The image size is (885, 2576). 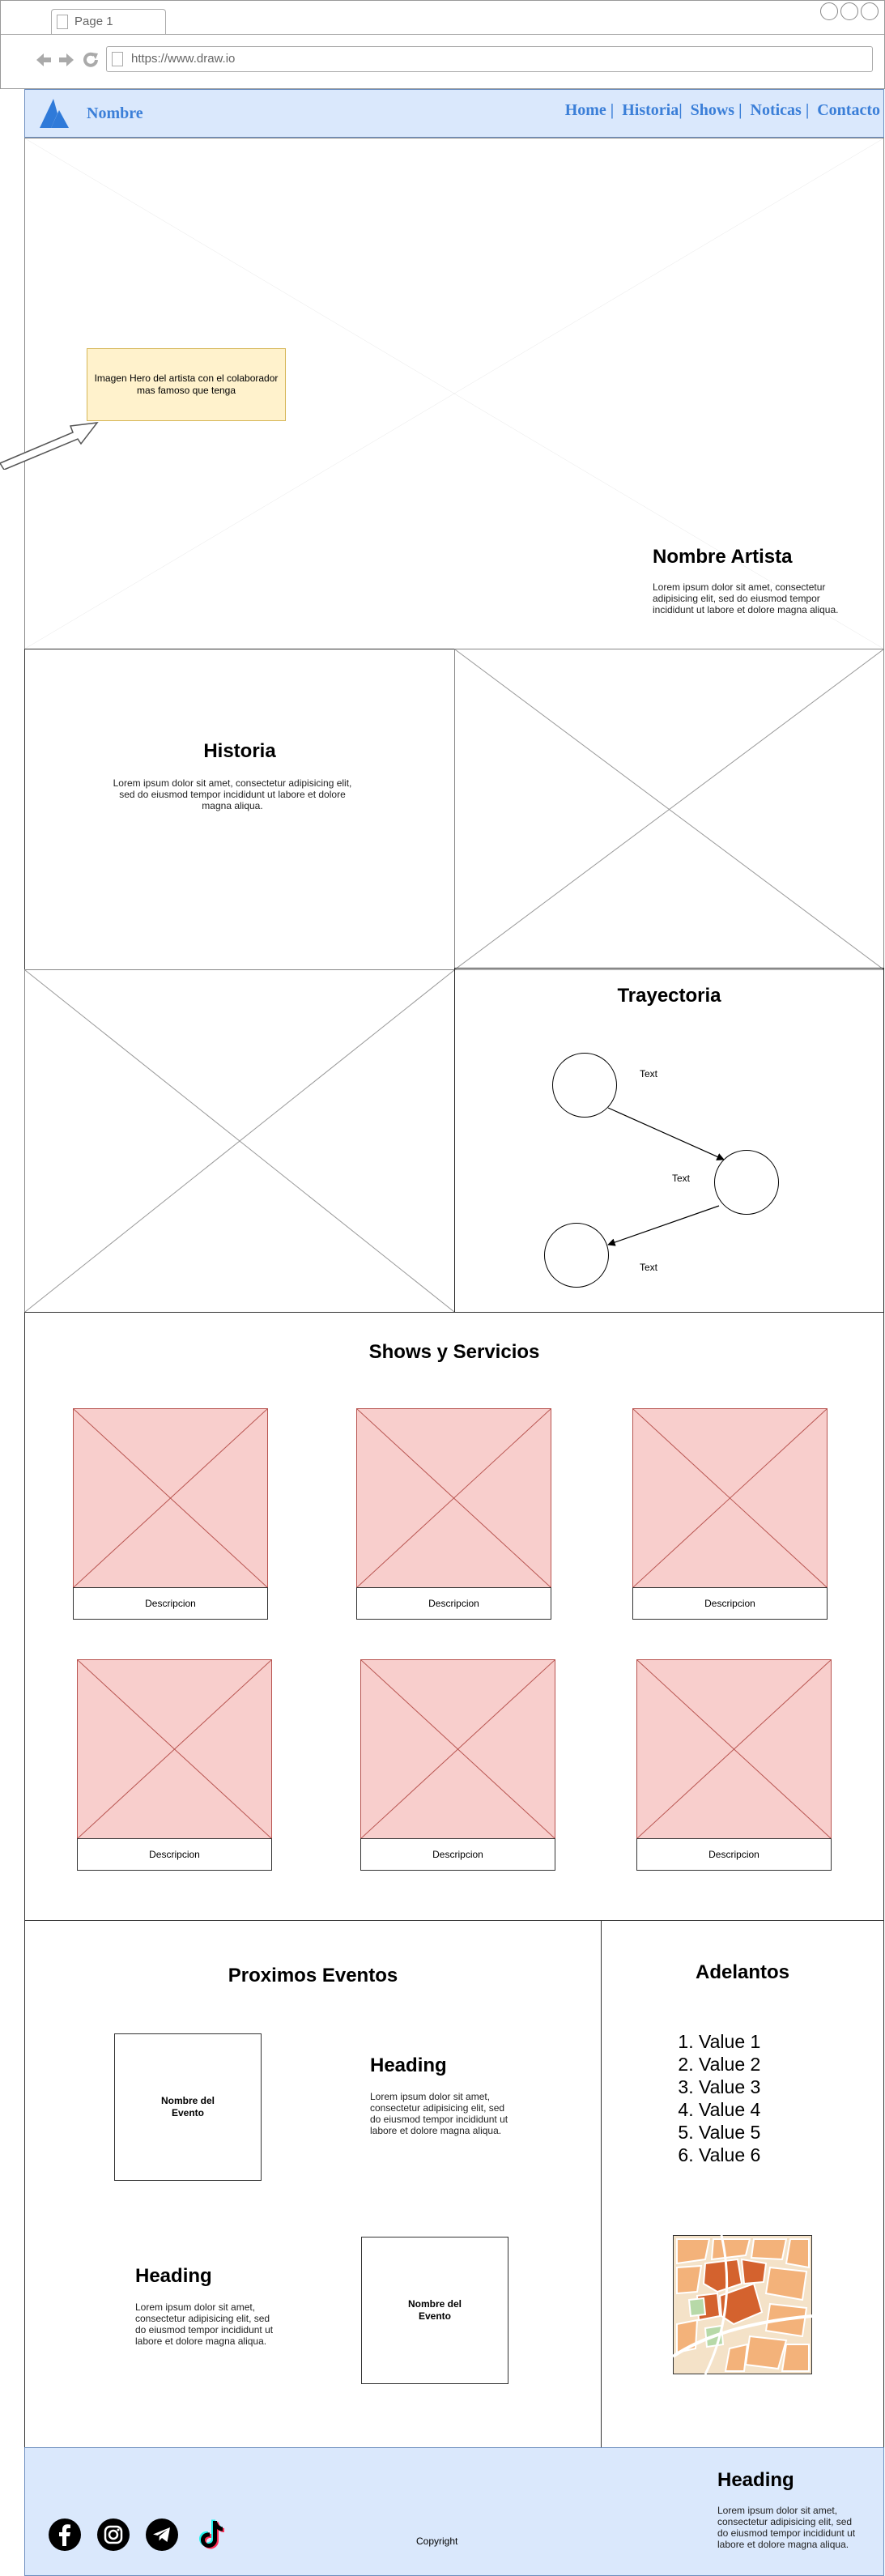 I want to click on facebook-icon, so click(x=65, y=2535).